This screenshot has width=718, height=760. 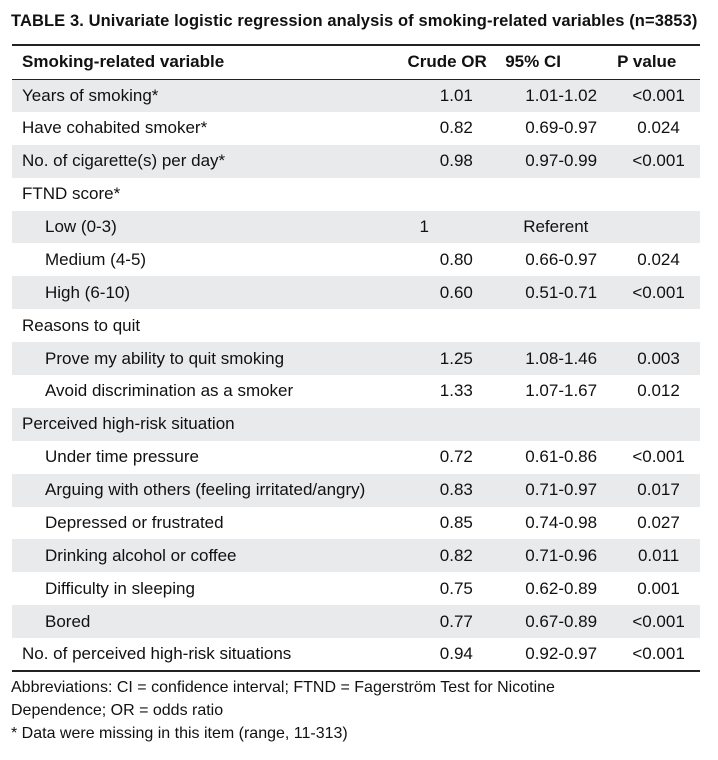 I want to click on cell-crude-or: 1.01, so click(x=456, y=95).